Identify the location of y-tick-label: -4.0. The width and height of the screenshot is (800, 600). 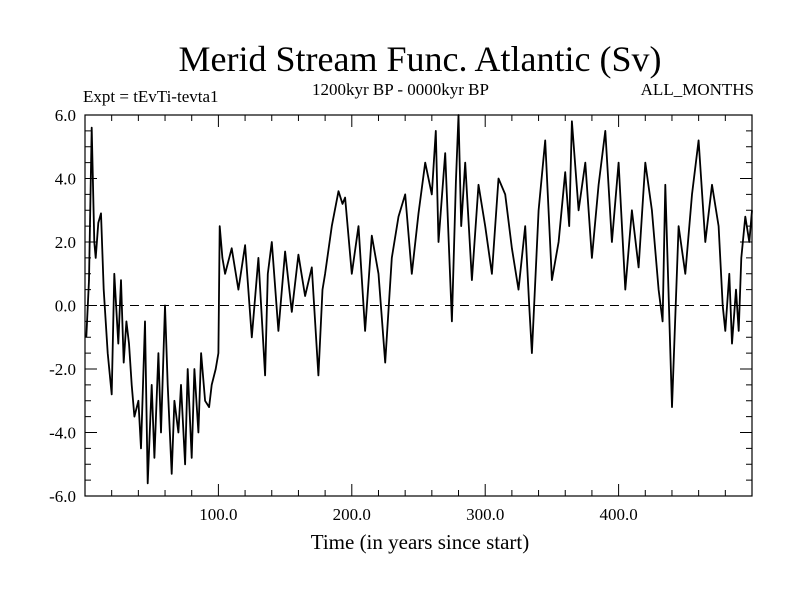
(62, 433).